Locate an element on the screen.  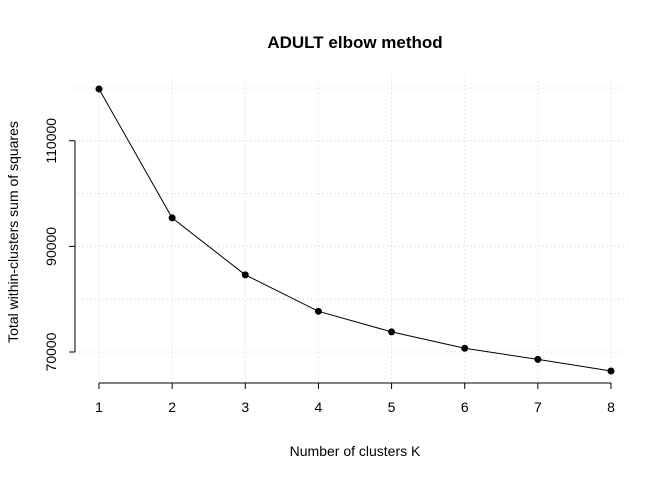
data-point-k6 is located at coordinates (465, 348).